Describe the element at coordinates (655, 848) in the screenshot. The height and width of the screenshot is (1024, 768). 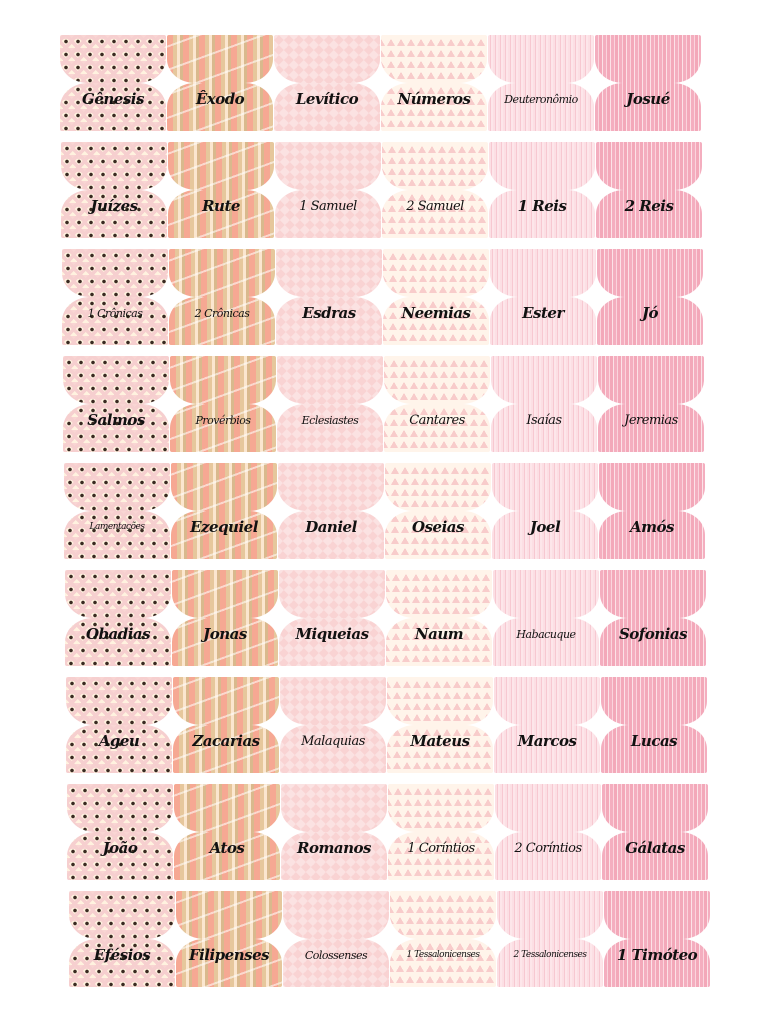
I see `book-label: Gálatas` at that location.